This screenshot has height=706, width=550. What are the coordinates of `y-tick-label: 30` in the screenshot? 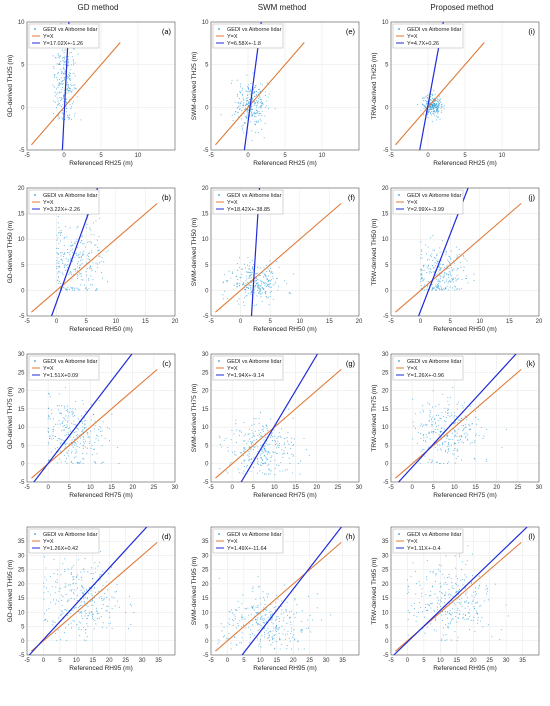 It's located at (385, 355).